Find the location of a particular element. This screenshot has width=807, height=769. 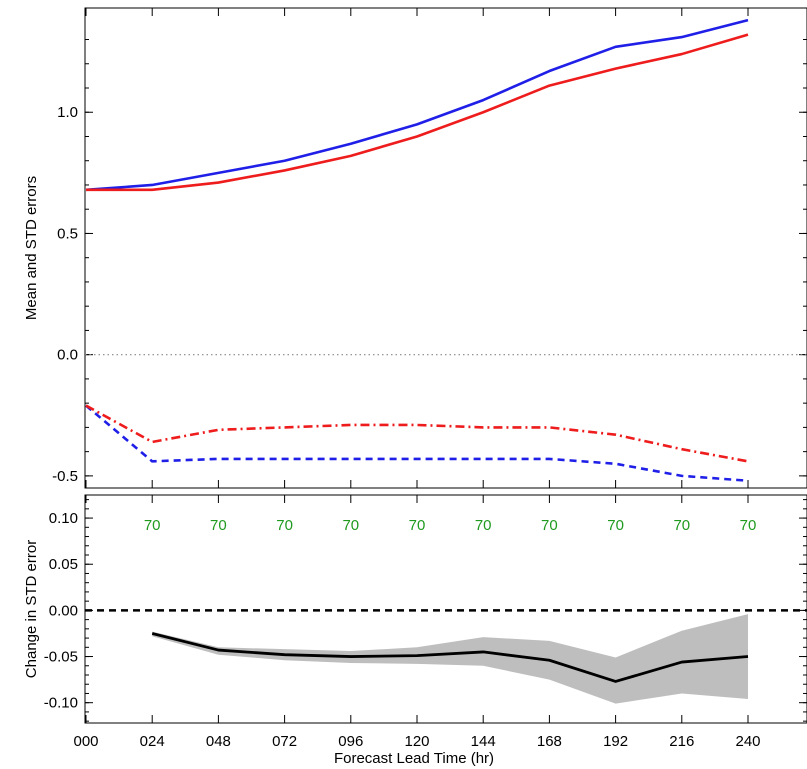

bottom-y-tick-label: -0.05 is located at coordinates (61, 657).